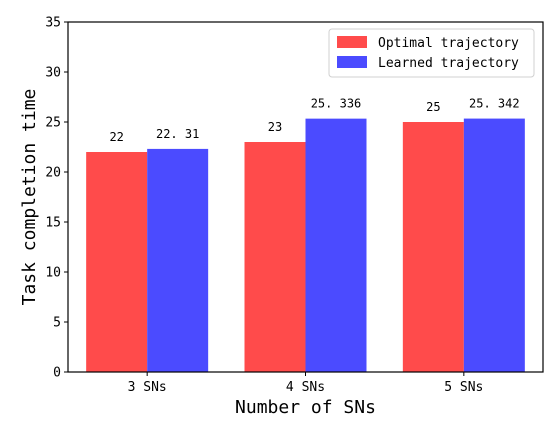 The height and width of the screenshot is (431, 550). What do you see at coordinates (57, 323) in the screenshot?
I see `y-tick-label: 5` at bounding box center [57, 323].